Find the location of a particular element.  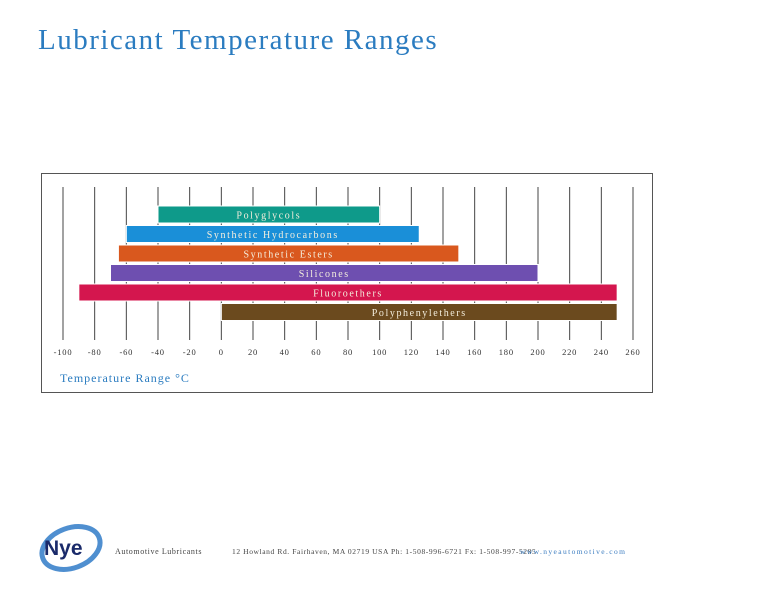

x-tick-label: -40 is located at coordinates (158, 352).